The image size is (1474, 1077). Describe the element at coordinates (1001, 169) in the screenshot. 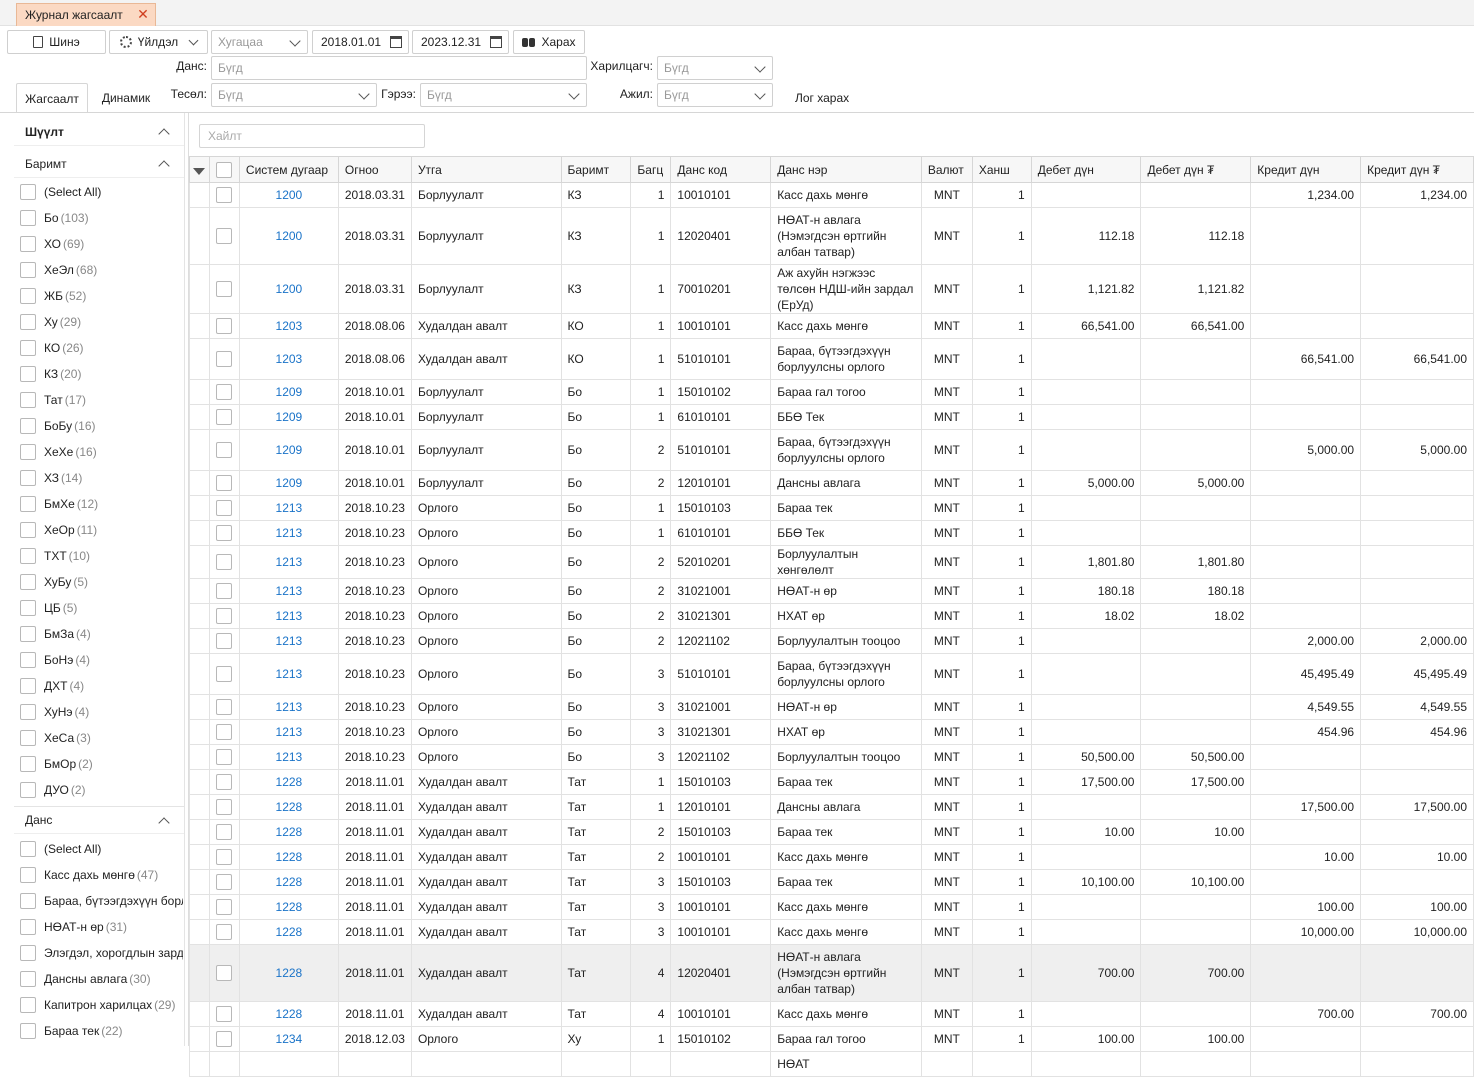

I see `column-header: Ханш` at that location.